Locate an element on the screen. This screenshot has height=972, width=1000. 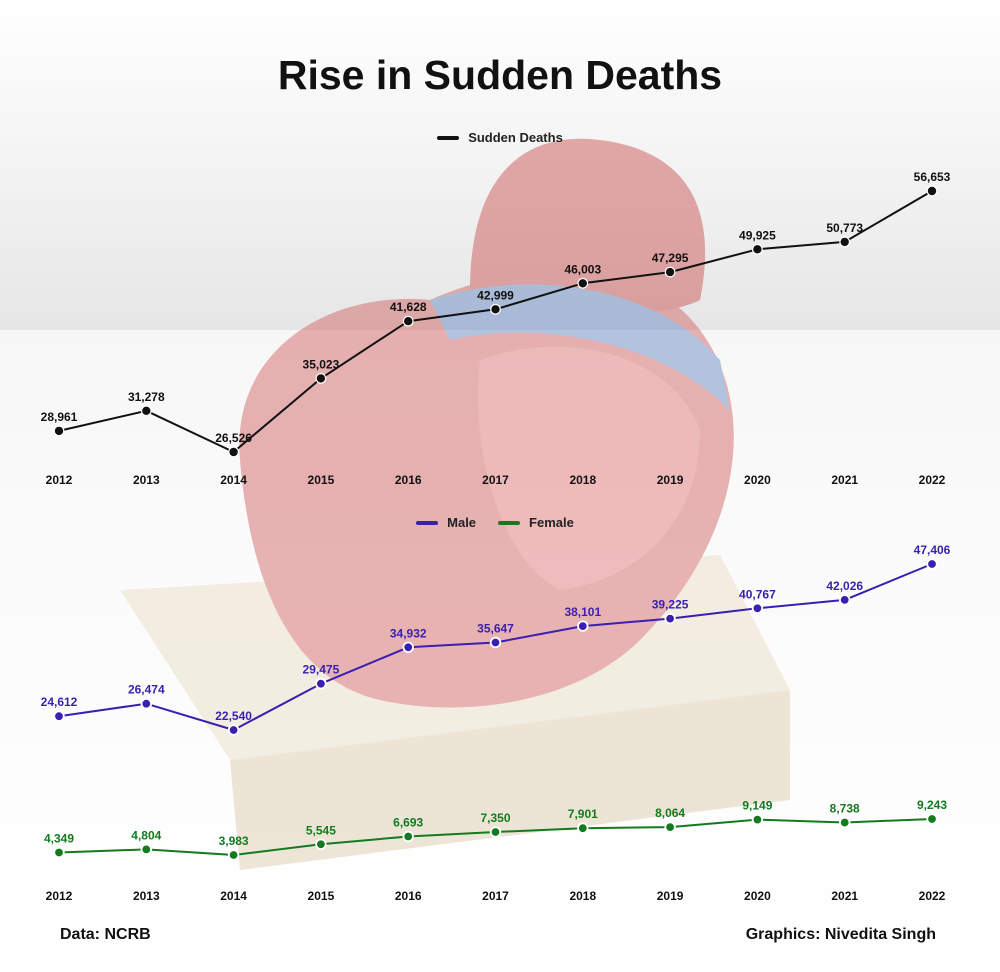
data-label-female-2012: 4,349 is located at coordinates (59, 839).